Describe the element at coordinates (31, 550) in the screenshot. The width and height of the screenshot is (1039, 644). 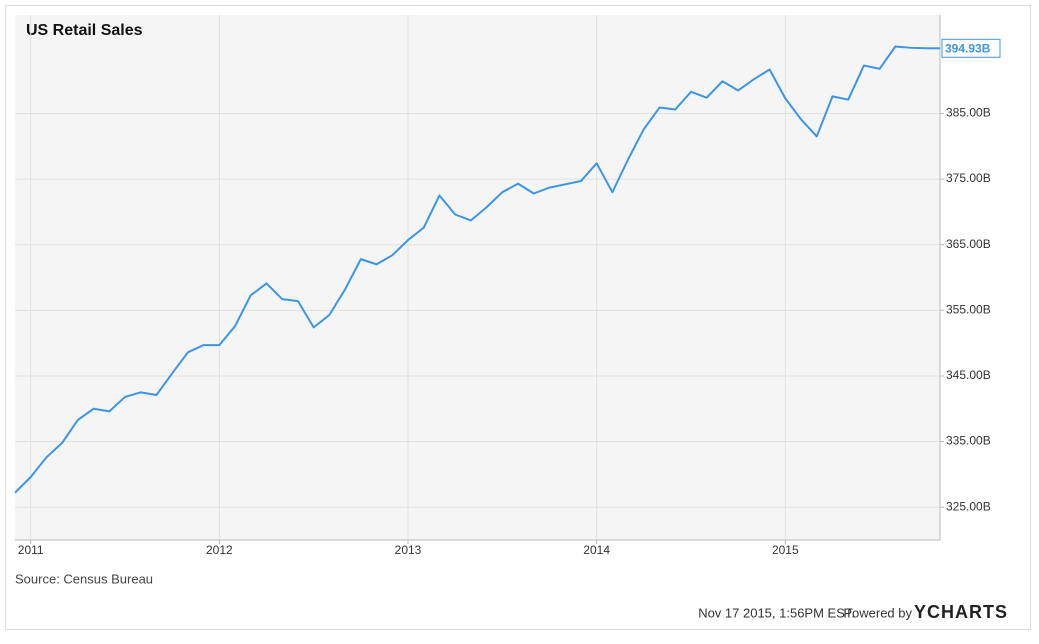
I see `x-tick-label: 2011` at that location.